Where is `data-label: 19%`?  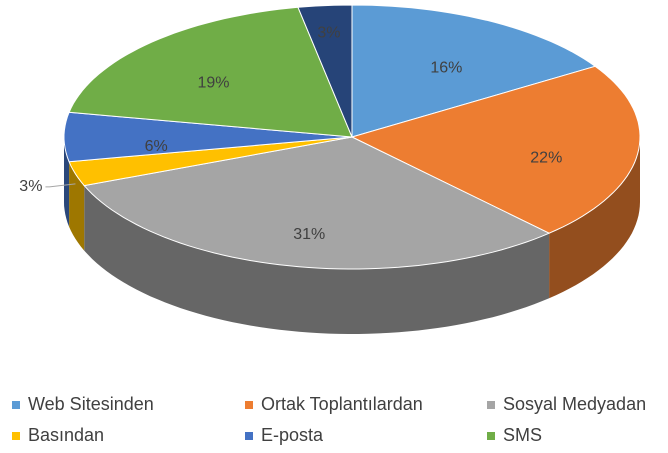
data-label: 19% is located at coordinates (214, 83).